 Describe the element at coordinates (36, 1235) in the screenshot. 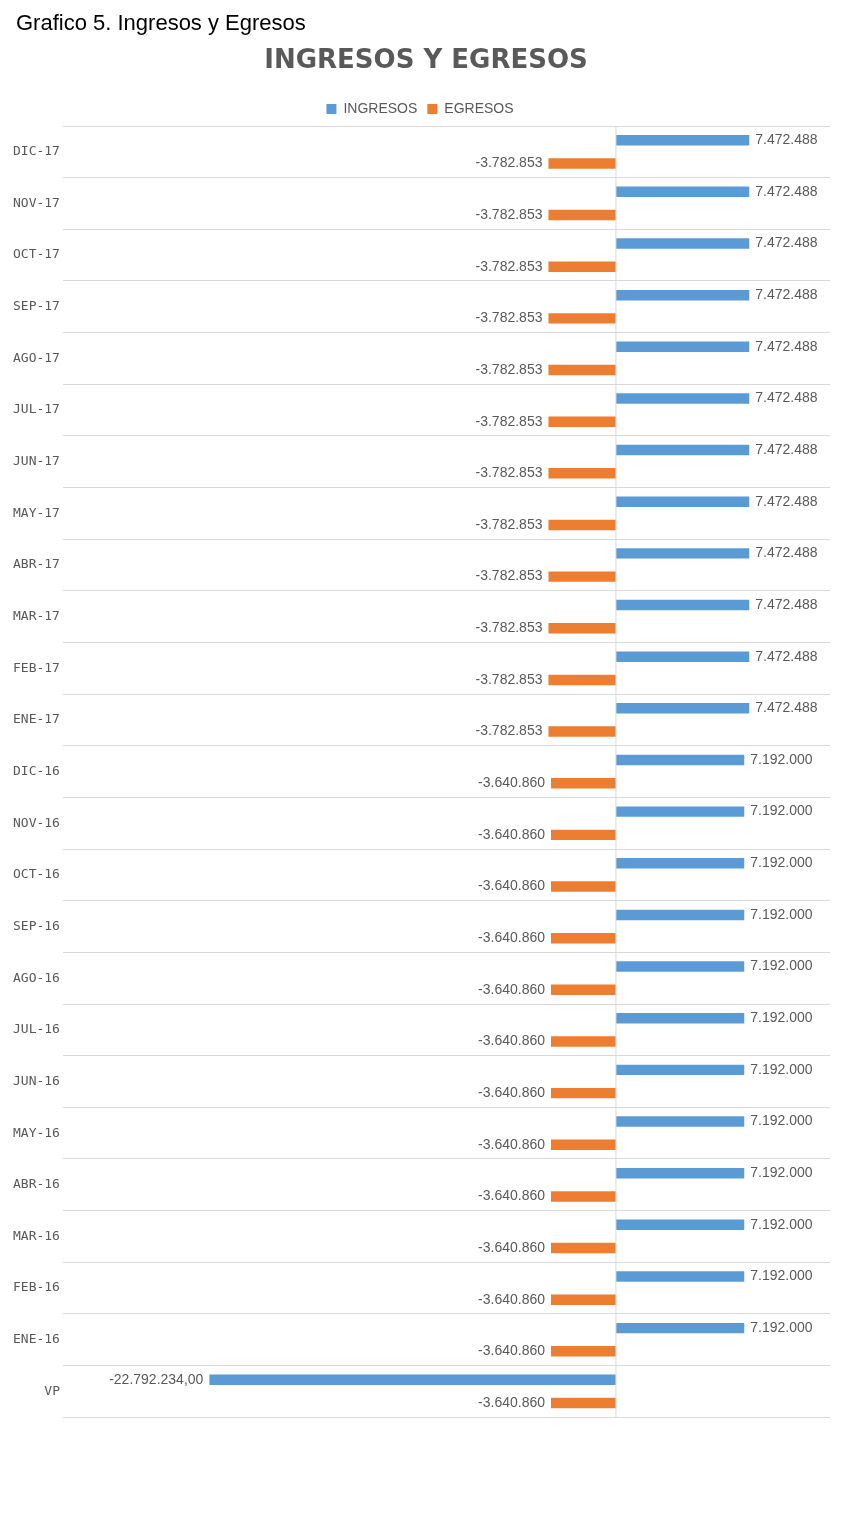

I see `y-tick-label: MAR-16` at that location.